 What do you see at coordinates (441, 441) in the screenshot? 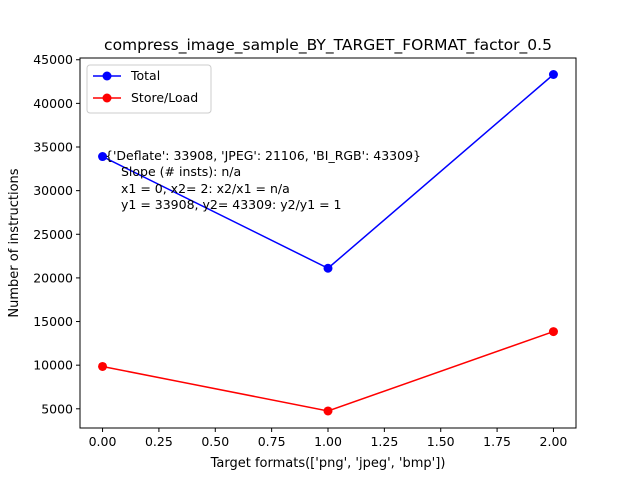
I see `x-tick-label: 1.50` at bounding box center [441, 441].